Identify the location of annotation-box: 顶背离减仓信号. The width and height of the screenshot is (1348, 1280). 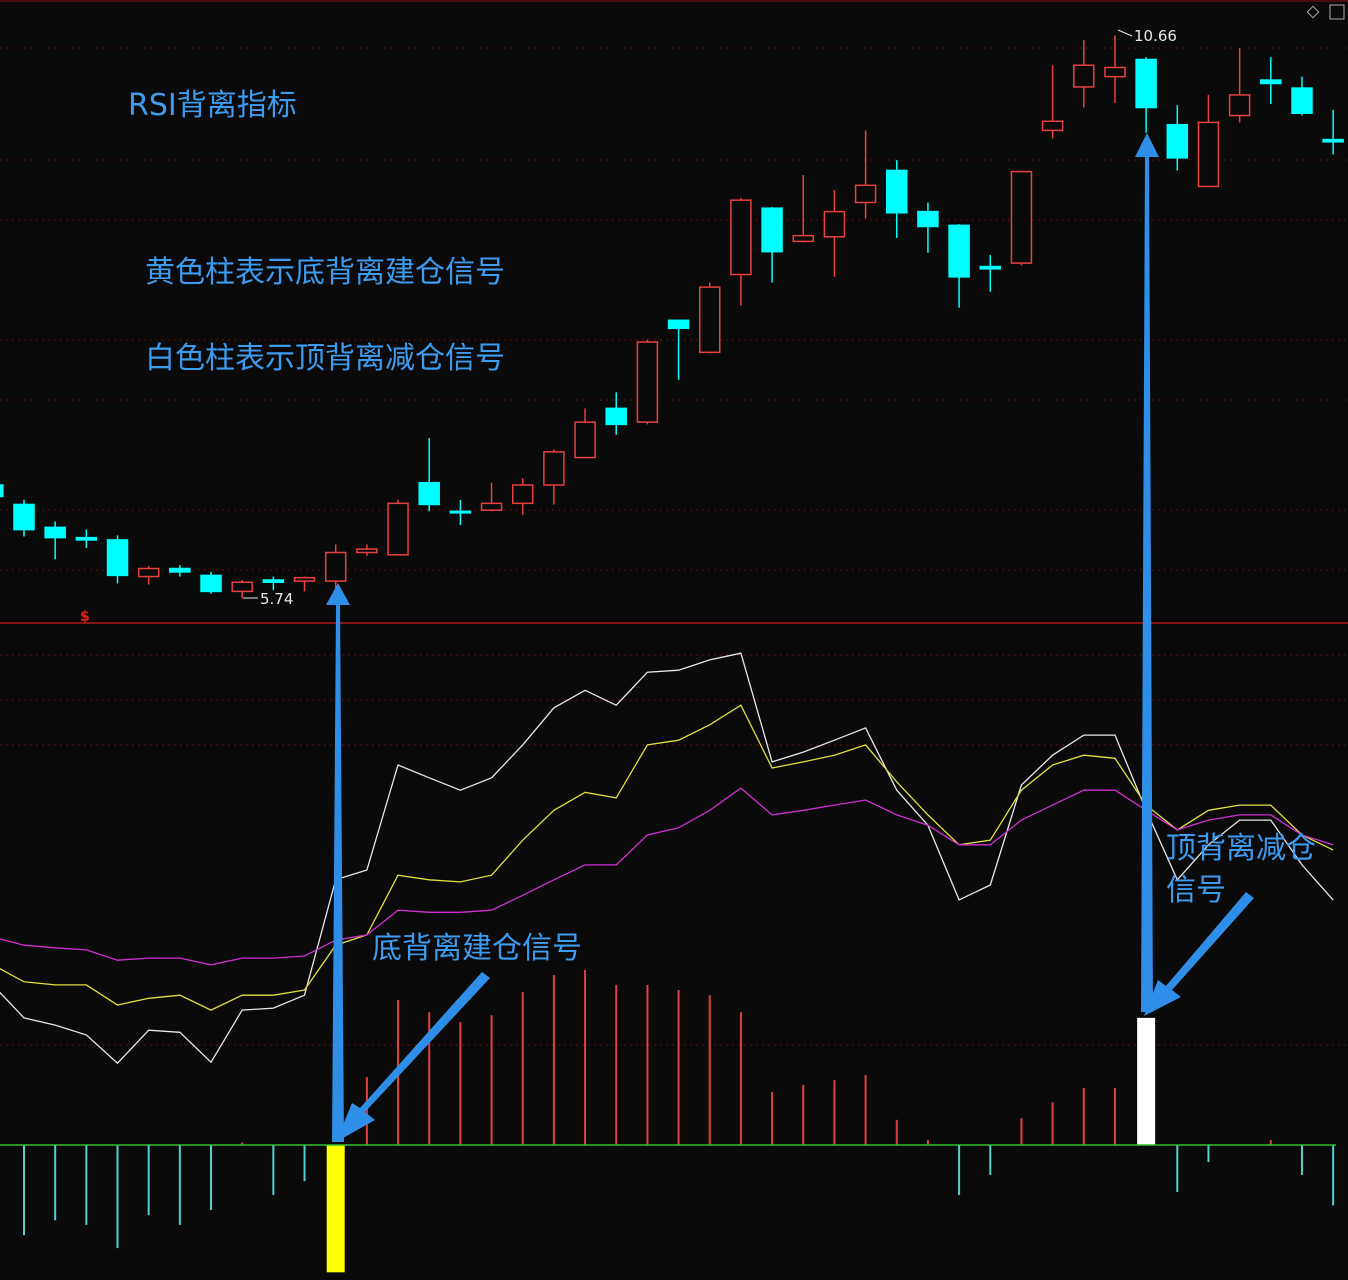
(1241, 869).